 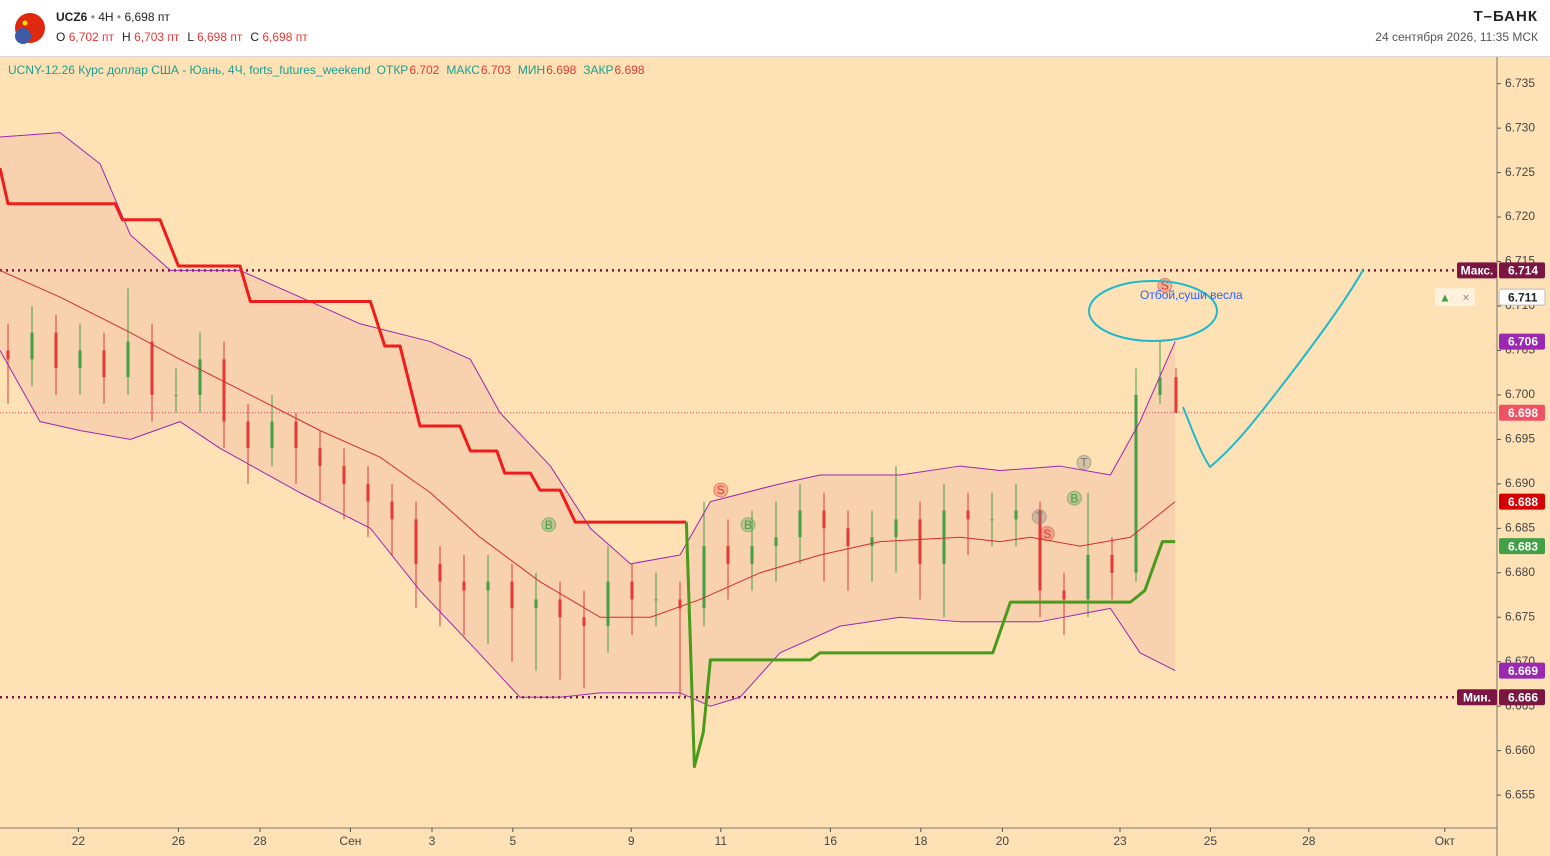 I want to click on legend-value: 6.698, so click(x=561, y=70).